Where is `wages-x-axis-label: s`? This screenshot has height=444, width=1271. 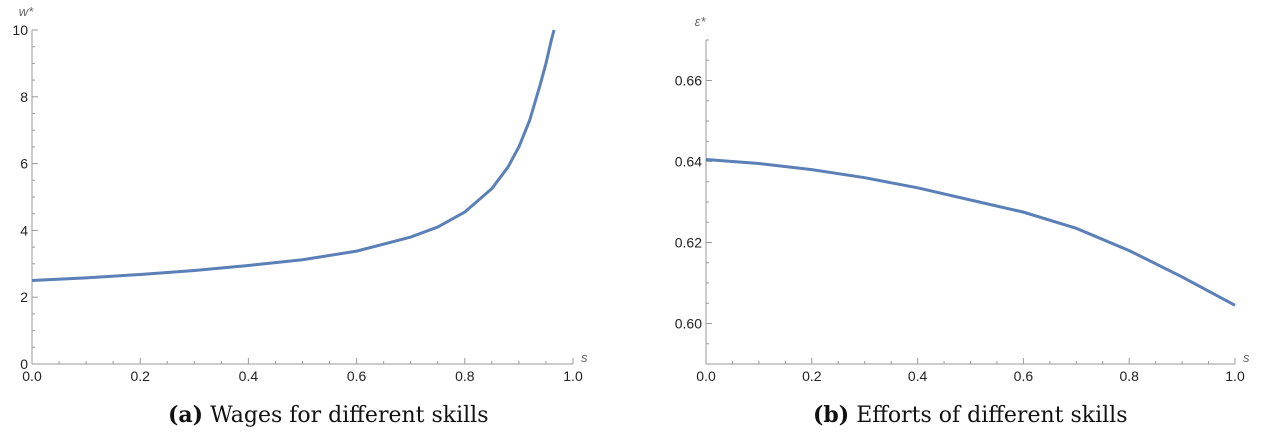 wages-x-axis-label: s is located at coordinates (584, 357).